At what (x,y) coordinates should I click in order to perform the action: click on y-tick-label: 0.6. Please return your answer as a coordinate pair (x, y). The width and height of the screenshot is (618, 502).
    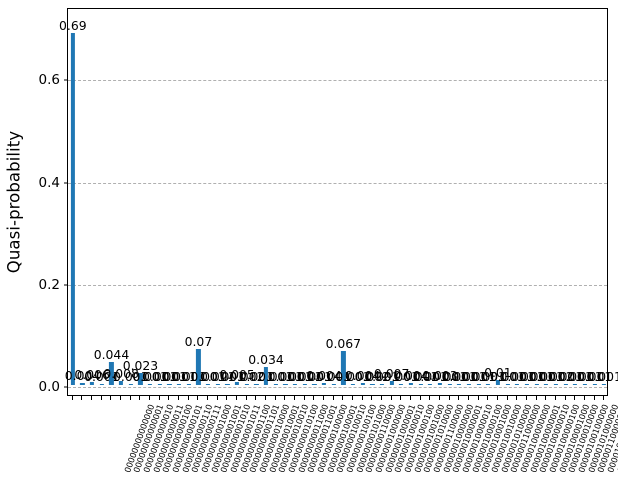
    Looking at the image, I should click on (49, 80).